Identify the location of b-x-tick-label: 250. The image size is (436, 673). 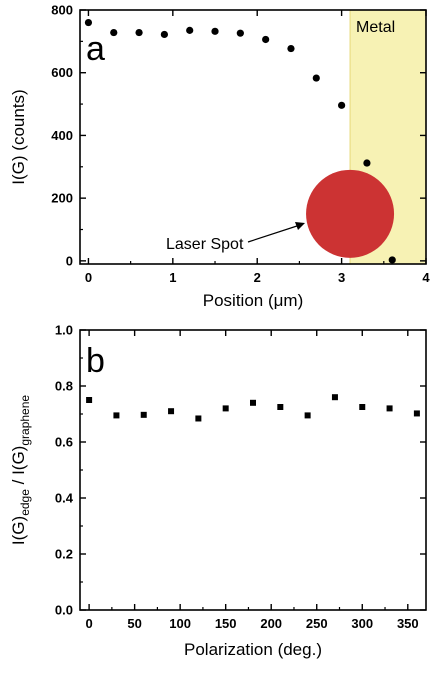
(317, 623).